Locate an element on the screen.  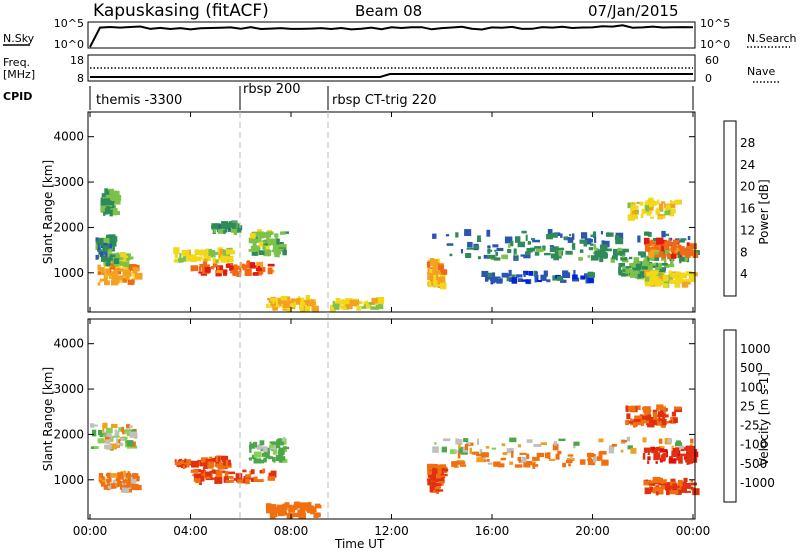
time-tick-label: 12:00 is located at coordinates (391, 531).